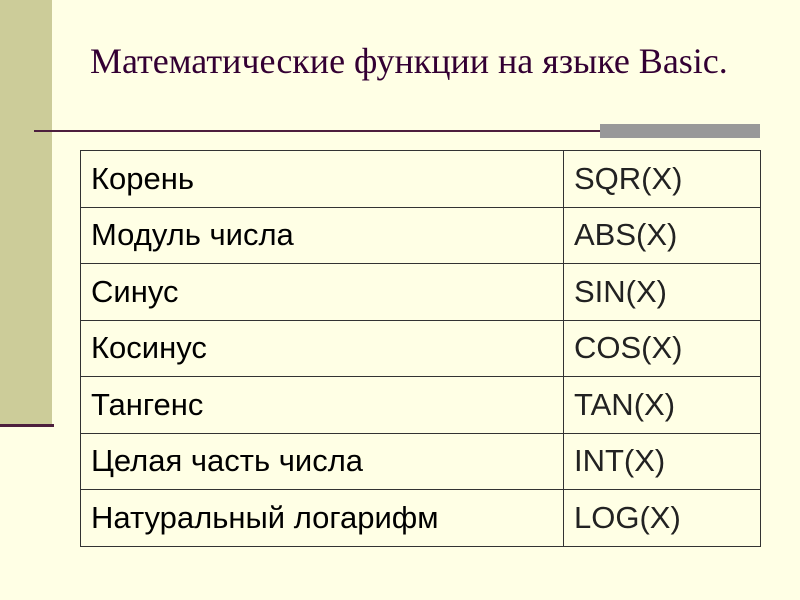 The height and width of the screenshot is (600, 800). I want to click on function-name: Тангенс, so click(322, 405).